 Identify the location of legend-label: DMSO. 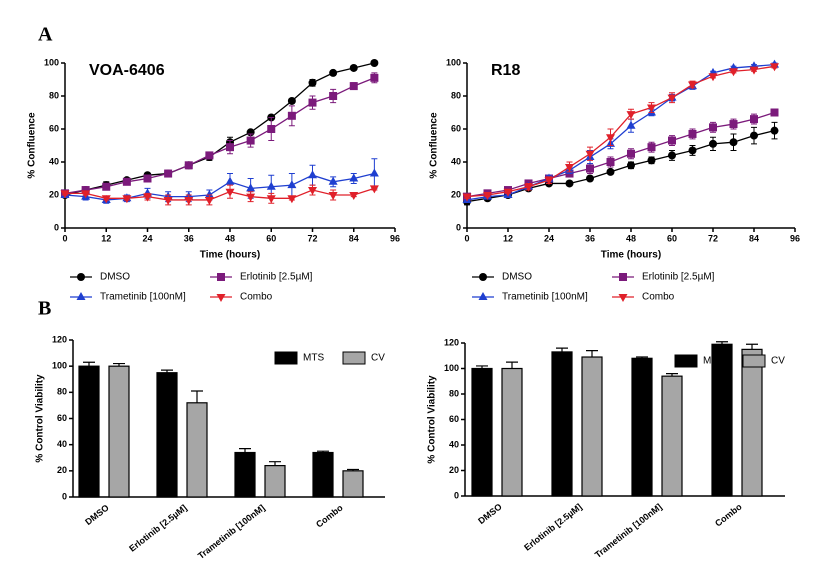
(115, 277).